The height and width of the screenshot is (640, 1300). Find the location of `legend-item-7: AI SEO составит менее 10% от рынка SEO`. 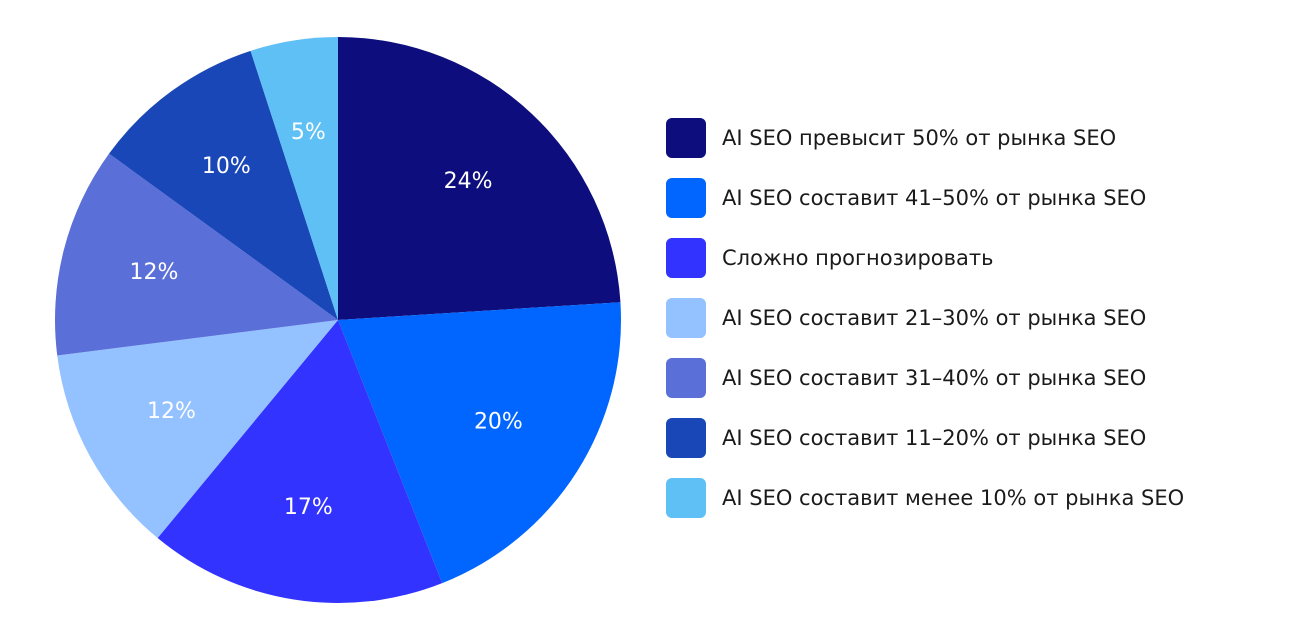

legend-item-7: AI SEO составит менее 10% от рынка SEO is located at coordinates (925, 498).